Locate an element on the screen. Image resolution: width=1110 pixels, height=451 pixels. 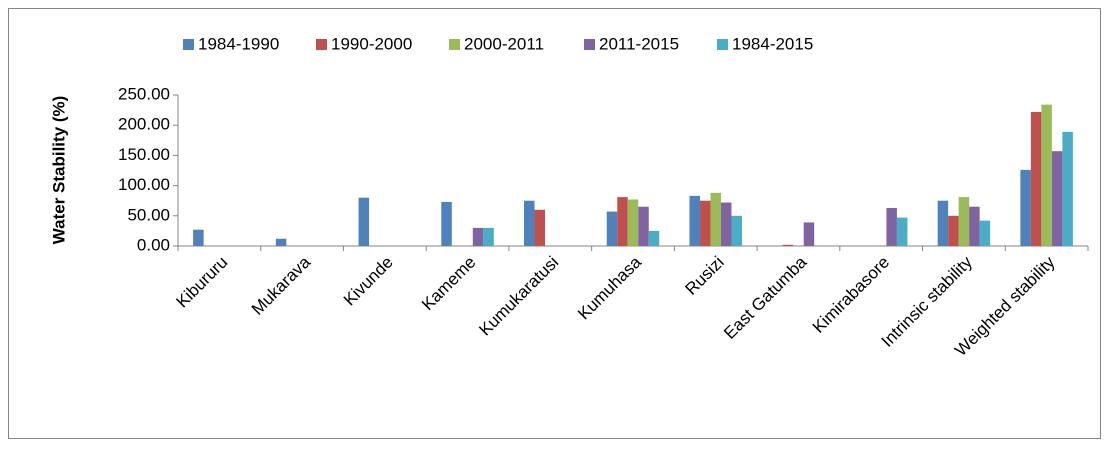
legend-label: 1984-1990 is located at coordinates (238, 43).